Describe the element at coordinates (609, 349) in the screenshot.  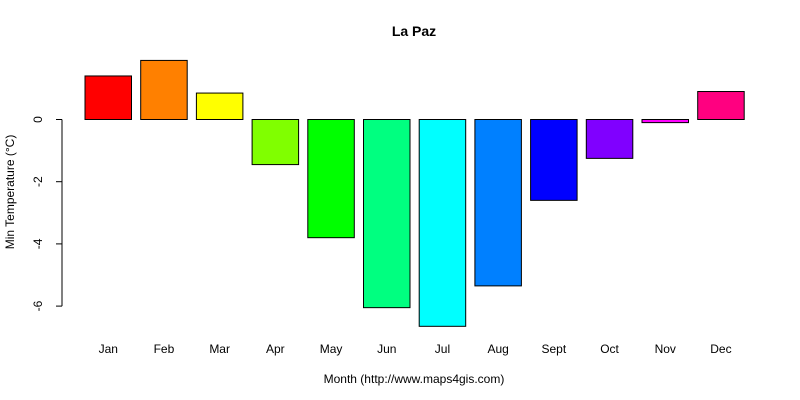
I see `x-tick-label: Oct` at that location.